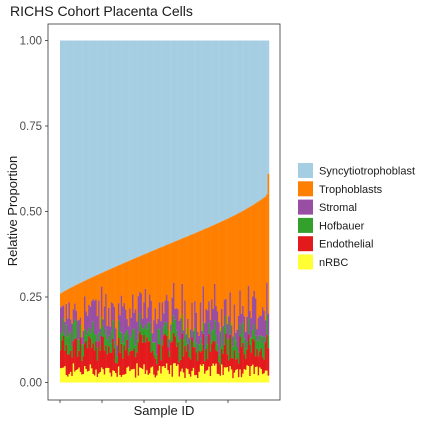 Image resolution: width=423 pixels, height=423 pixels. I want to click on legend-swatch, so click(305, 225).